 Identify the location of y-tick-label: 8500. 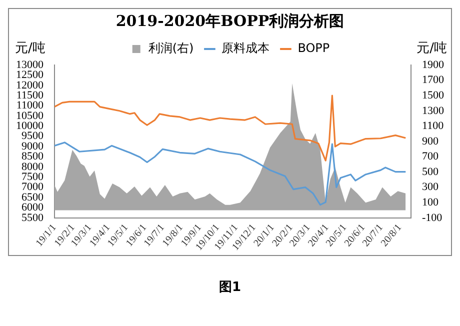
(33, 156).